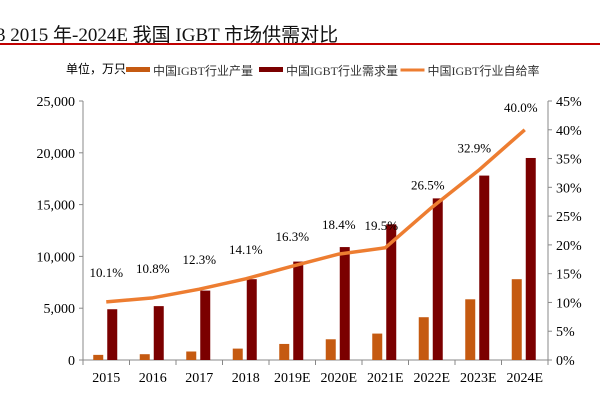 The height and width of the screenshot is (400, 600). What do you see at coordinates (71, 361) in the screenshot?
I see `y-tick-label: 0` at bounding box center [71, 361].